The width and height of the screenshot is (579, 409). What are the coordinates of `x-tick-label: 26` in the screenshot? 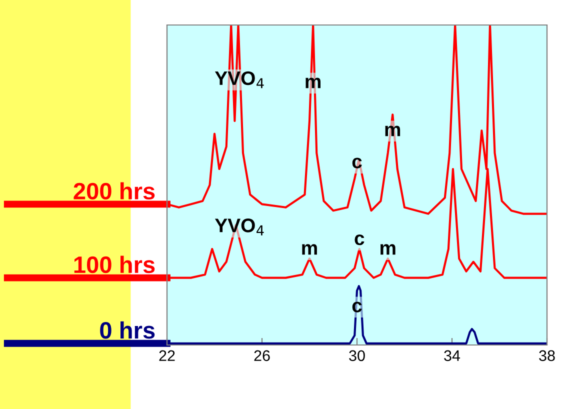 It's located at (262, 356).